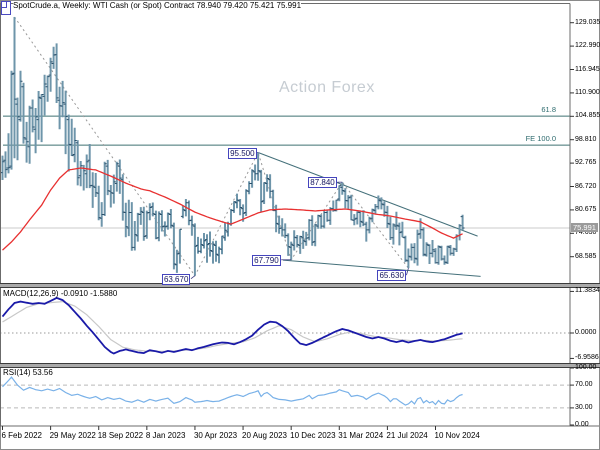 The height and width of the screenshot is (450, 600). What do you see at coordinates (31, 293) in the screenshot?
I see `macd-name: MACD(12,26,9)` at bounding box center [31, 293].